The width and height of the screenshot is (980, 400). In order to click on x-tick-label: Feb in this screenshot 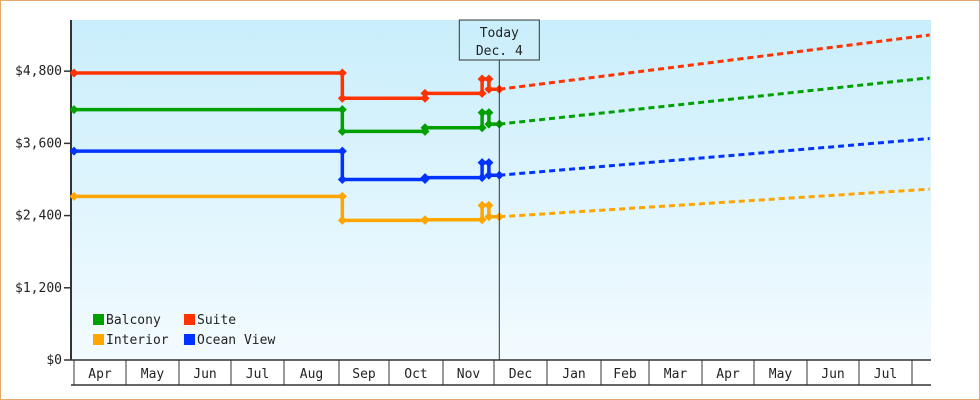, I will do `click(625, 374)`.